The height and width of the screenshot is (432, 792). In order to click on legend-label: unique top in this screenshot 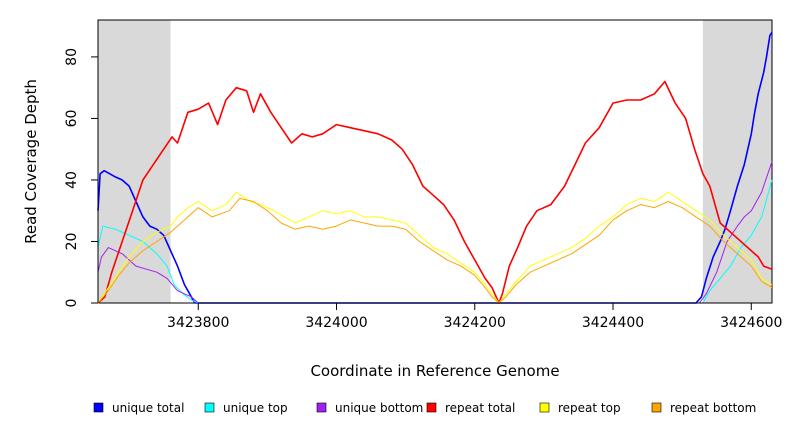, I will do `click(255, 408)`.